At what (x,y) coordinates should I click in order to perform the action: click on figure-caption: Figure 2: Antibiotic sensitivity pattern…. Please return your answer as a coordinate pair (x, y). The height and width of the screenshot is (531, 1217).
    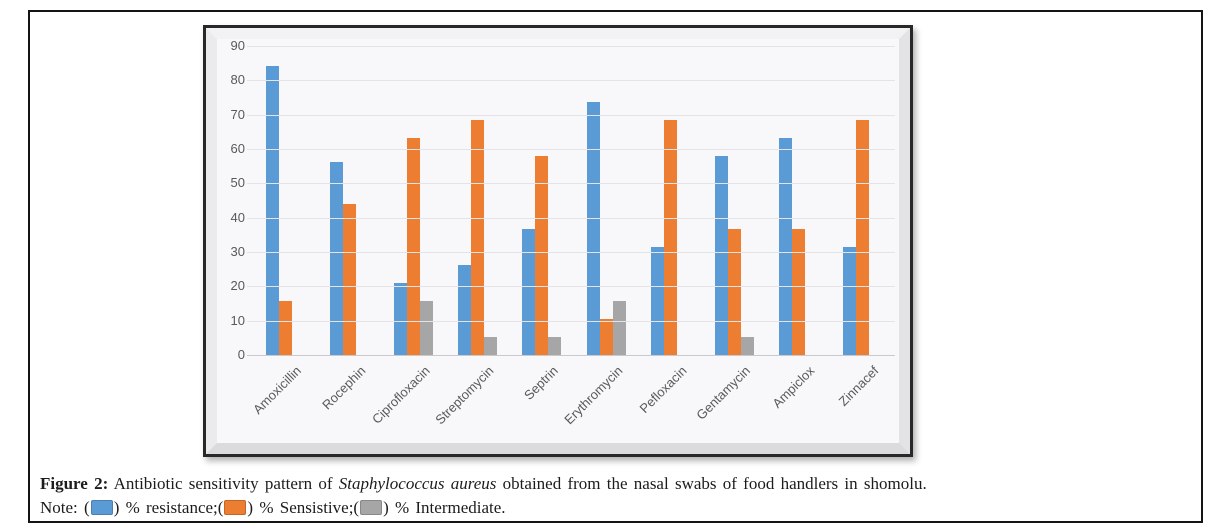
    Looking at the image, I should click on (617, 483).